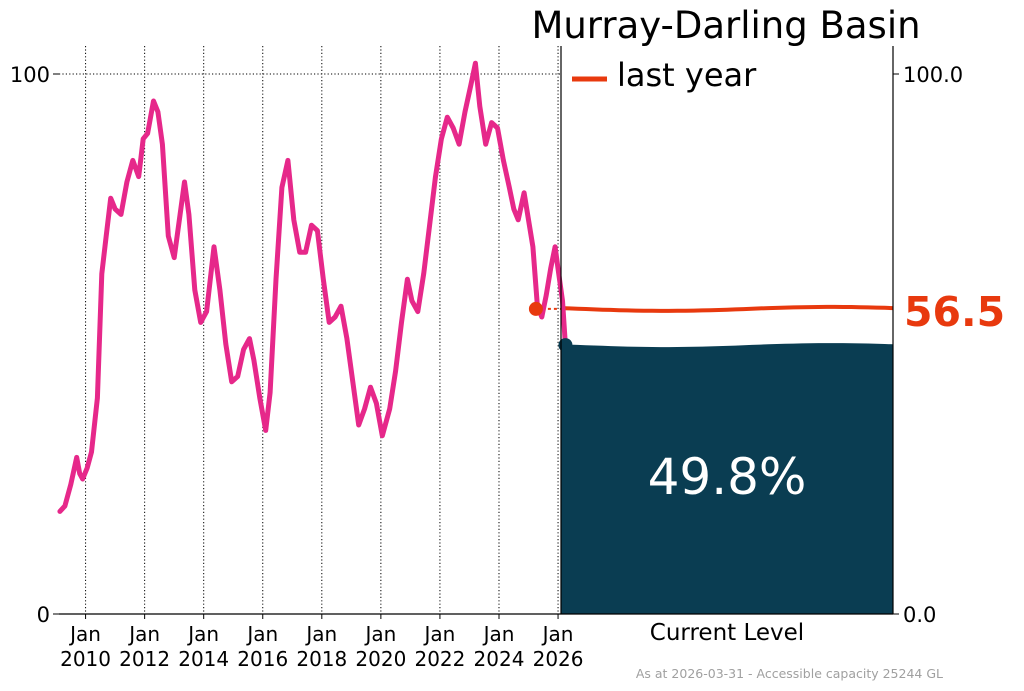 The image size is (1024, 691). I want to click on x-tick-label-year: 2010, so click(85, 659).